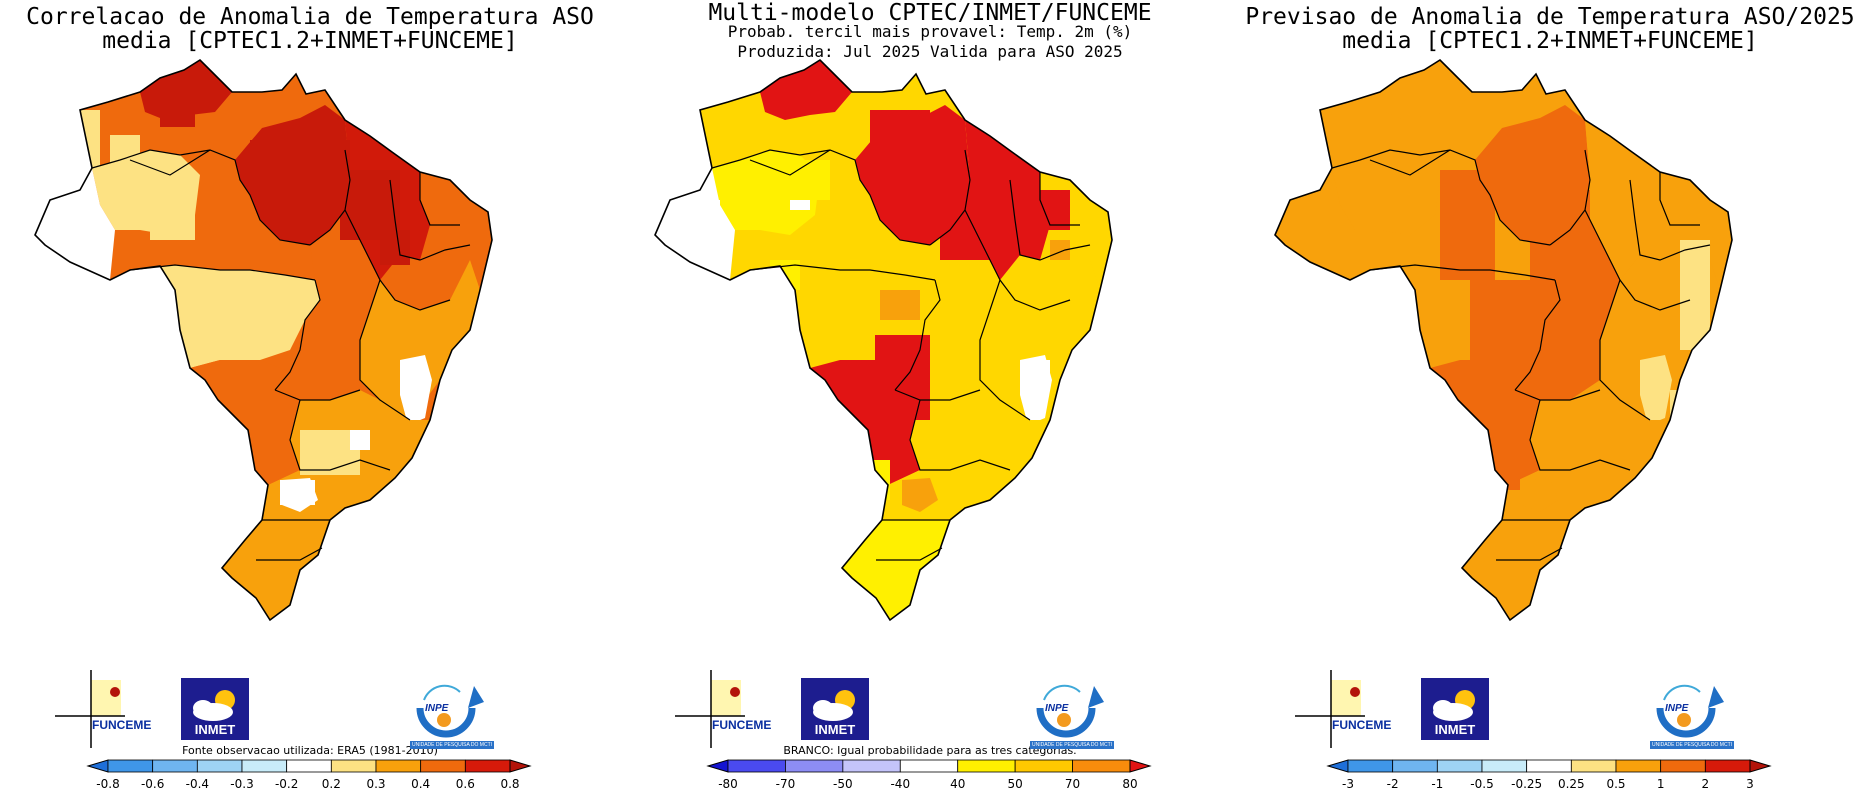 This screenshot has height=802, width=1860. I want to click on colorbar-tick-label: 0.2, so click(331, 784).